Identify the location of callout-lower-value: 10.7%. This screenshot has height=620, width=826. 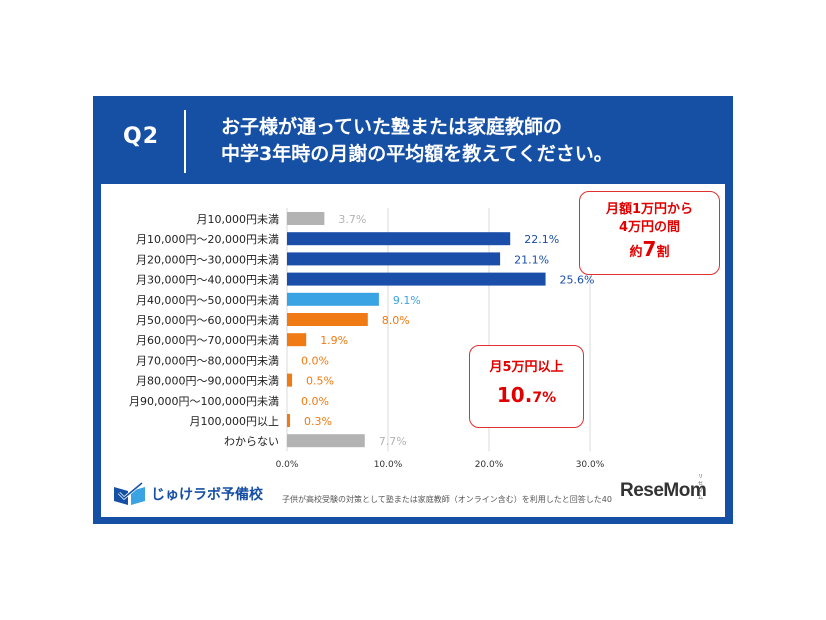
(526, 396).